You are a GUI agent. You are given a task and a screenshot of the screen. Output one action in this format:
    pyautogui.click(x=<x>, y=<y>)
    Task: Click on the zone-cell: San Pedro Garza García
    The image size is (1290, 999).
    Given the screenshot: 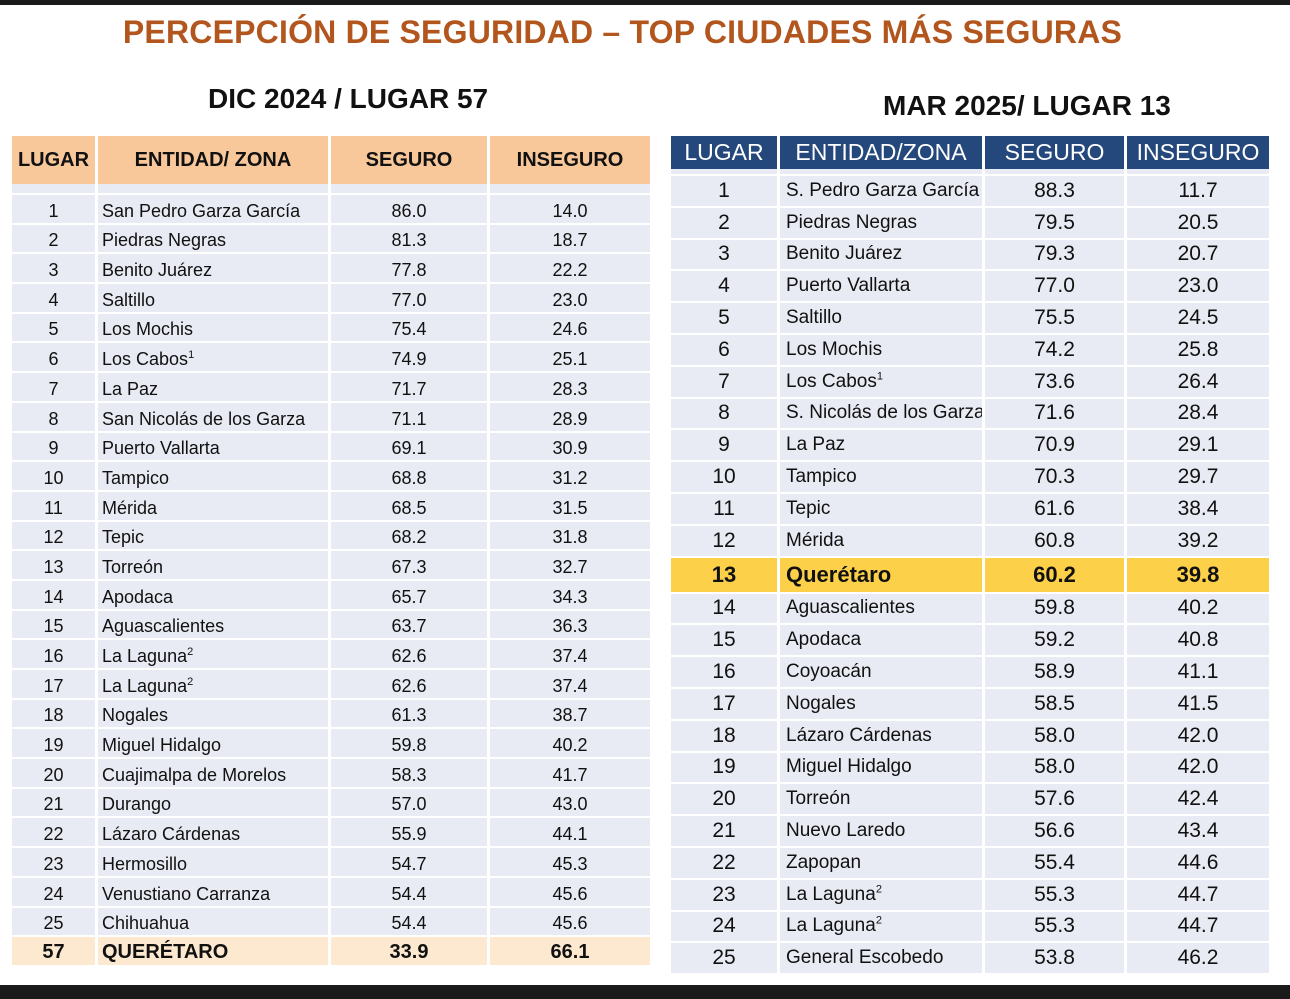 What is the action you would take?
    pyautogui.click(x=214, y=210)
    